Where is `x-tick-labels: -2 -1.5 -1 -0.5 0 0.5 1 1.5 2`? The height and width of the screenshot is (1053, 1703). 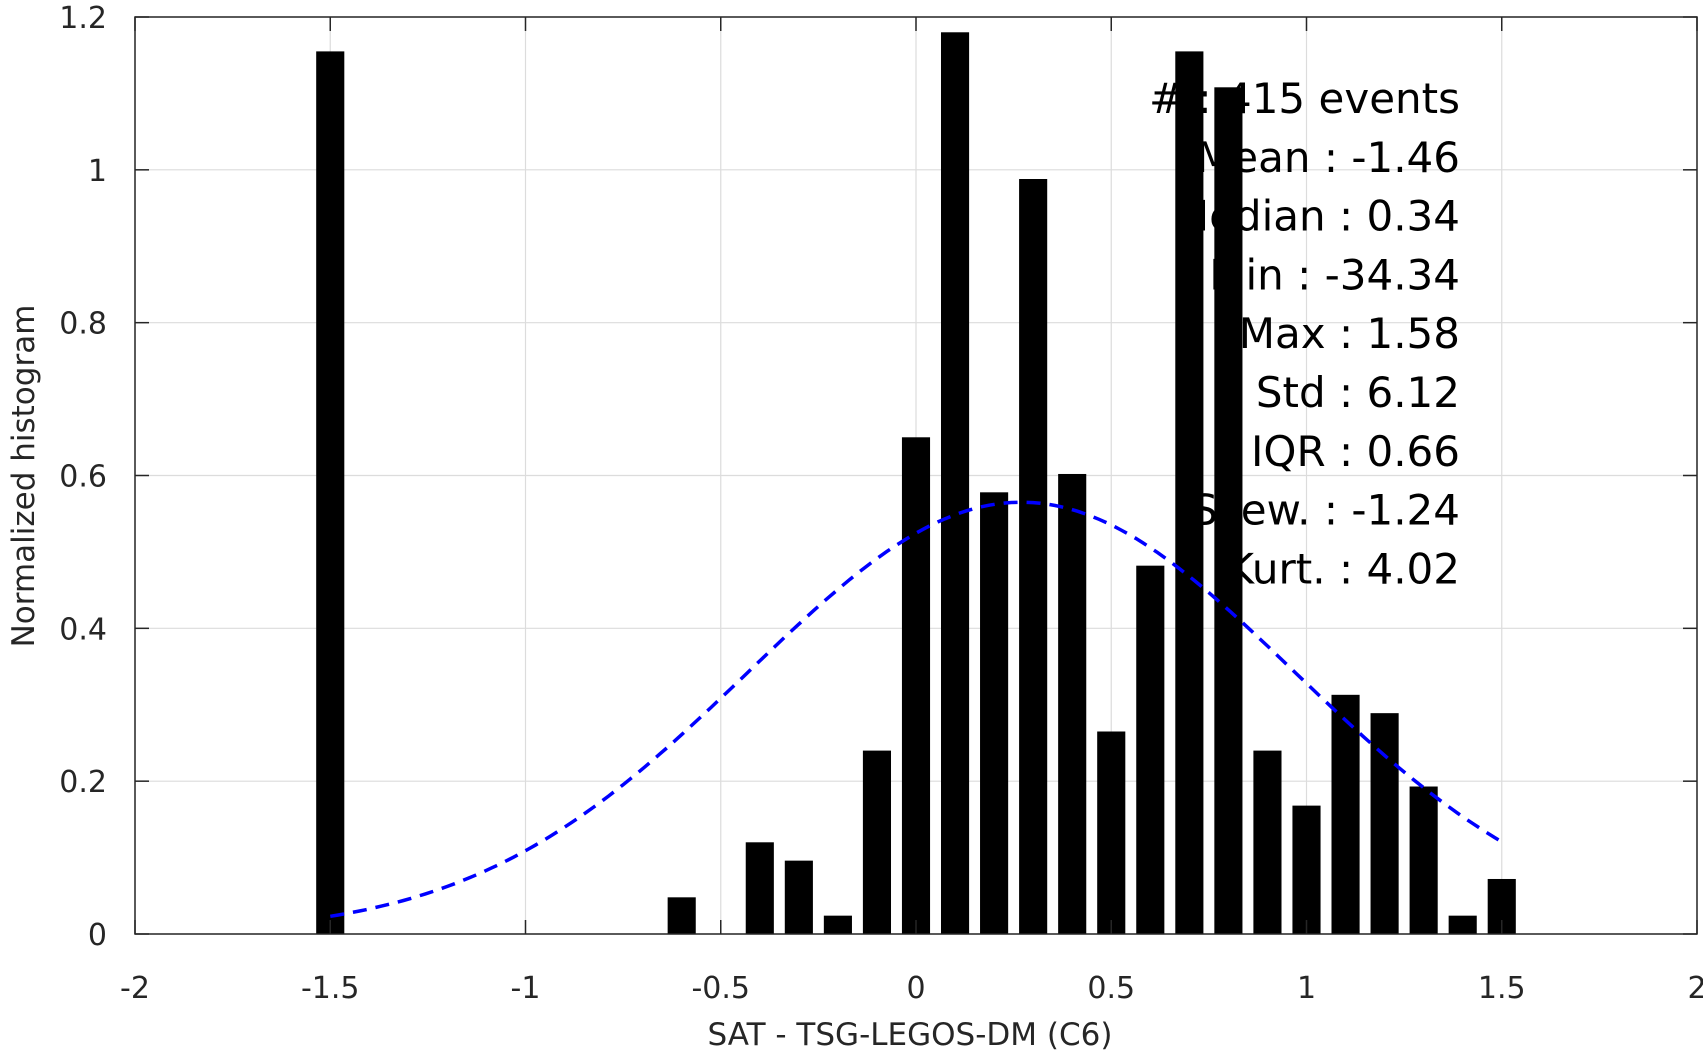 x-tick-labels: -2 -1.5 -1 -0.5 0 0.5 1 1.5 2 is located at coordinates (911, 988).